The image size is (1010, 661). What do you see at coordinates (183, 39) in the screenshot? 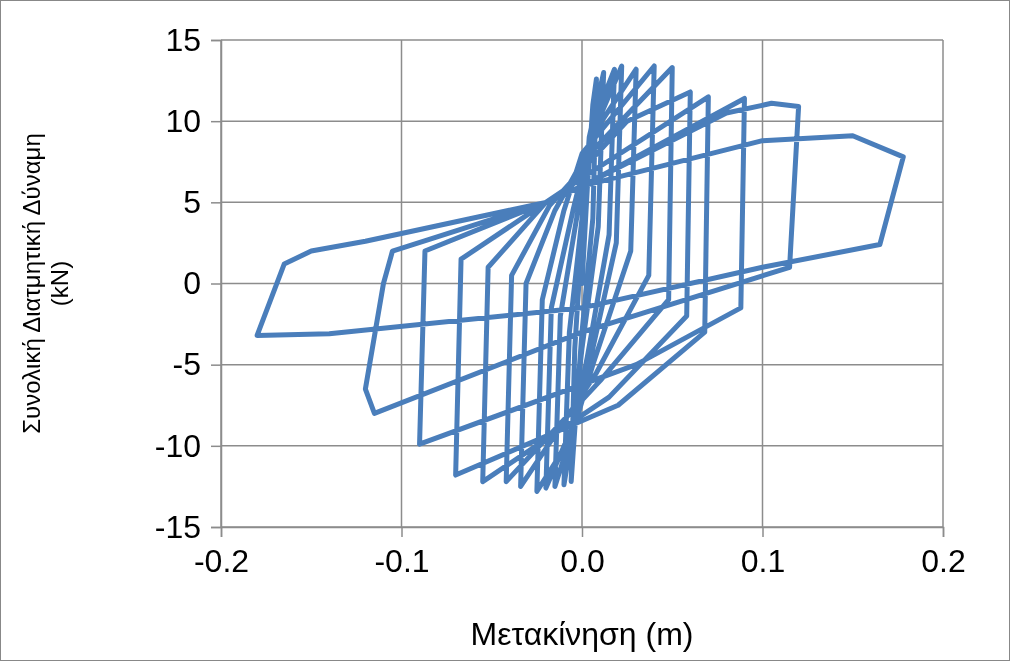
I see `y-tick-label: 15` at bounding box center [183, 39].